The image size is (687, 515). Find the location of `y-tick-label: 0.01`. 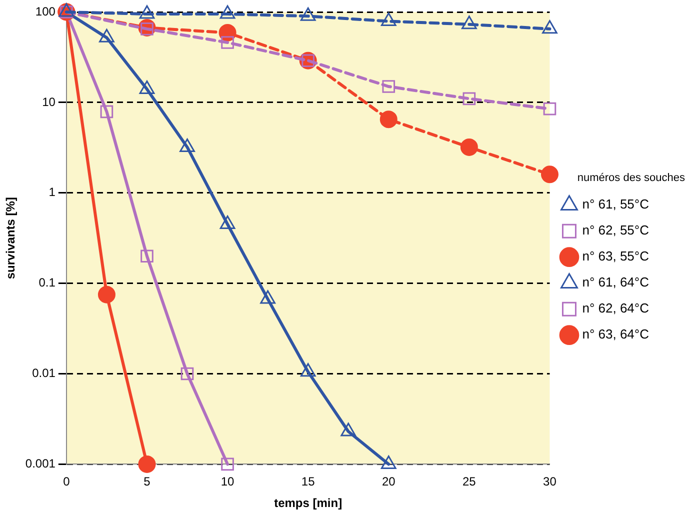

y-tick-label: 0.01 is located at coordinates (44, 373).